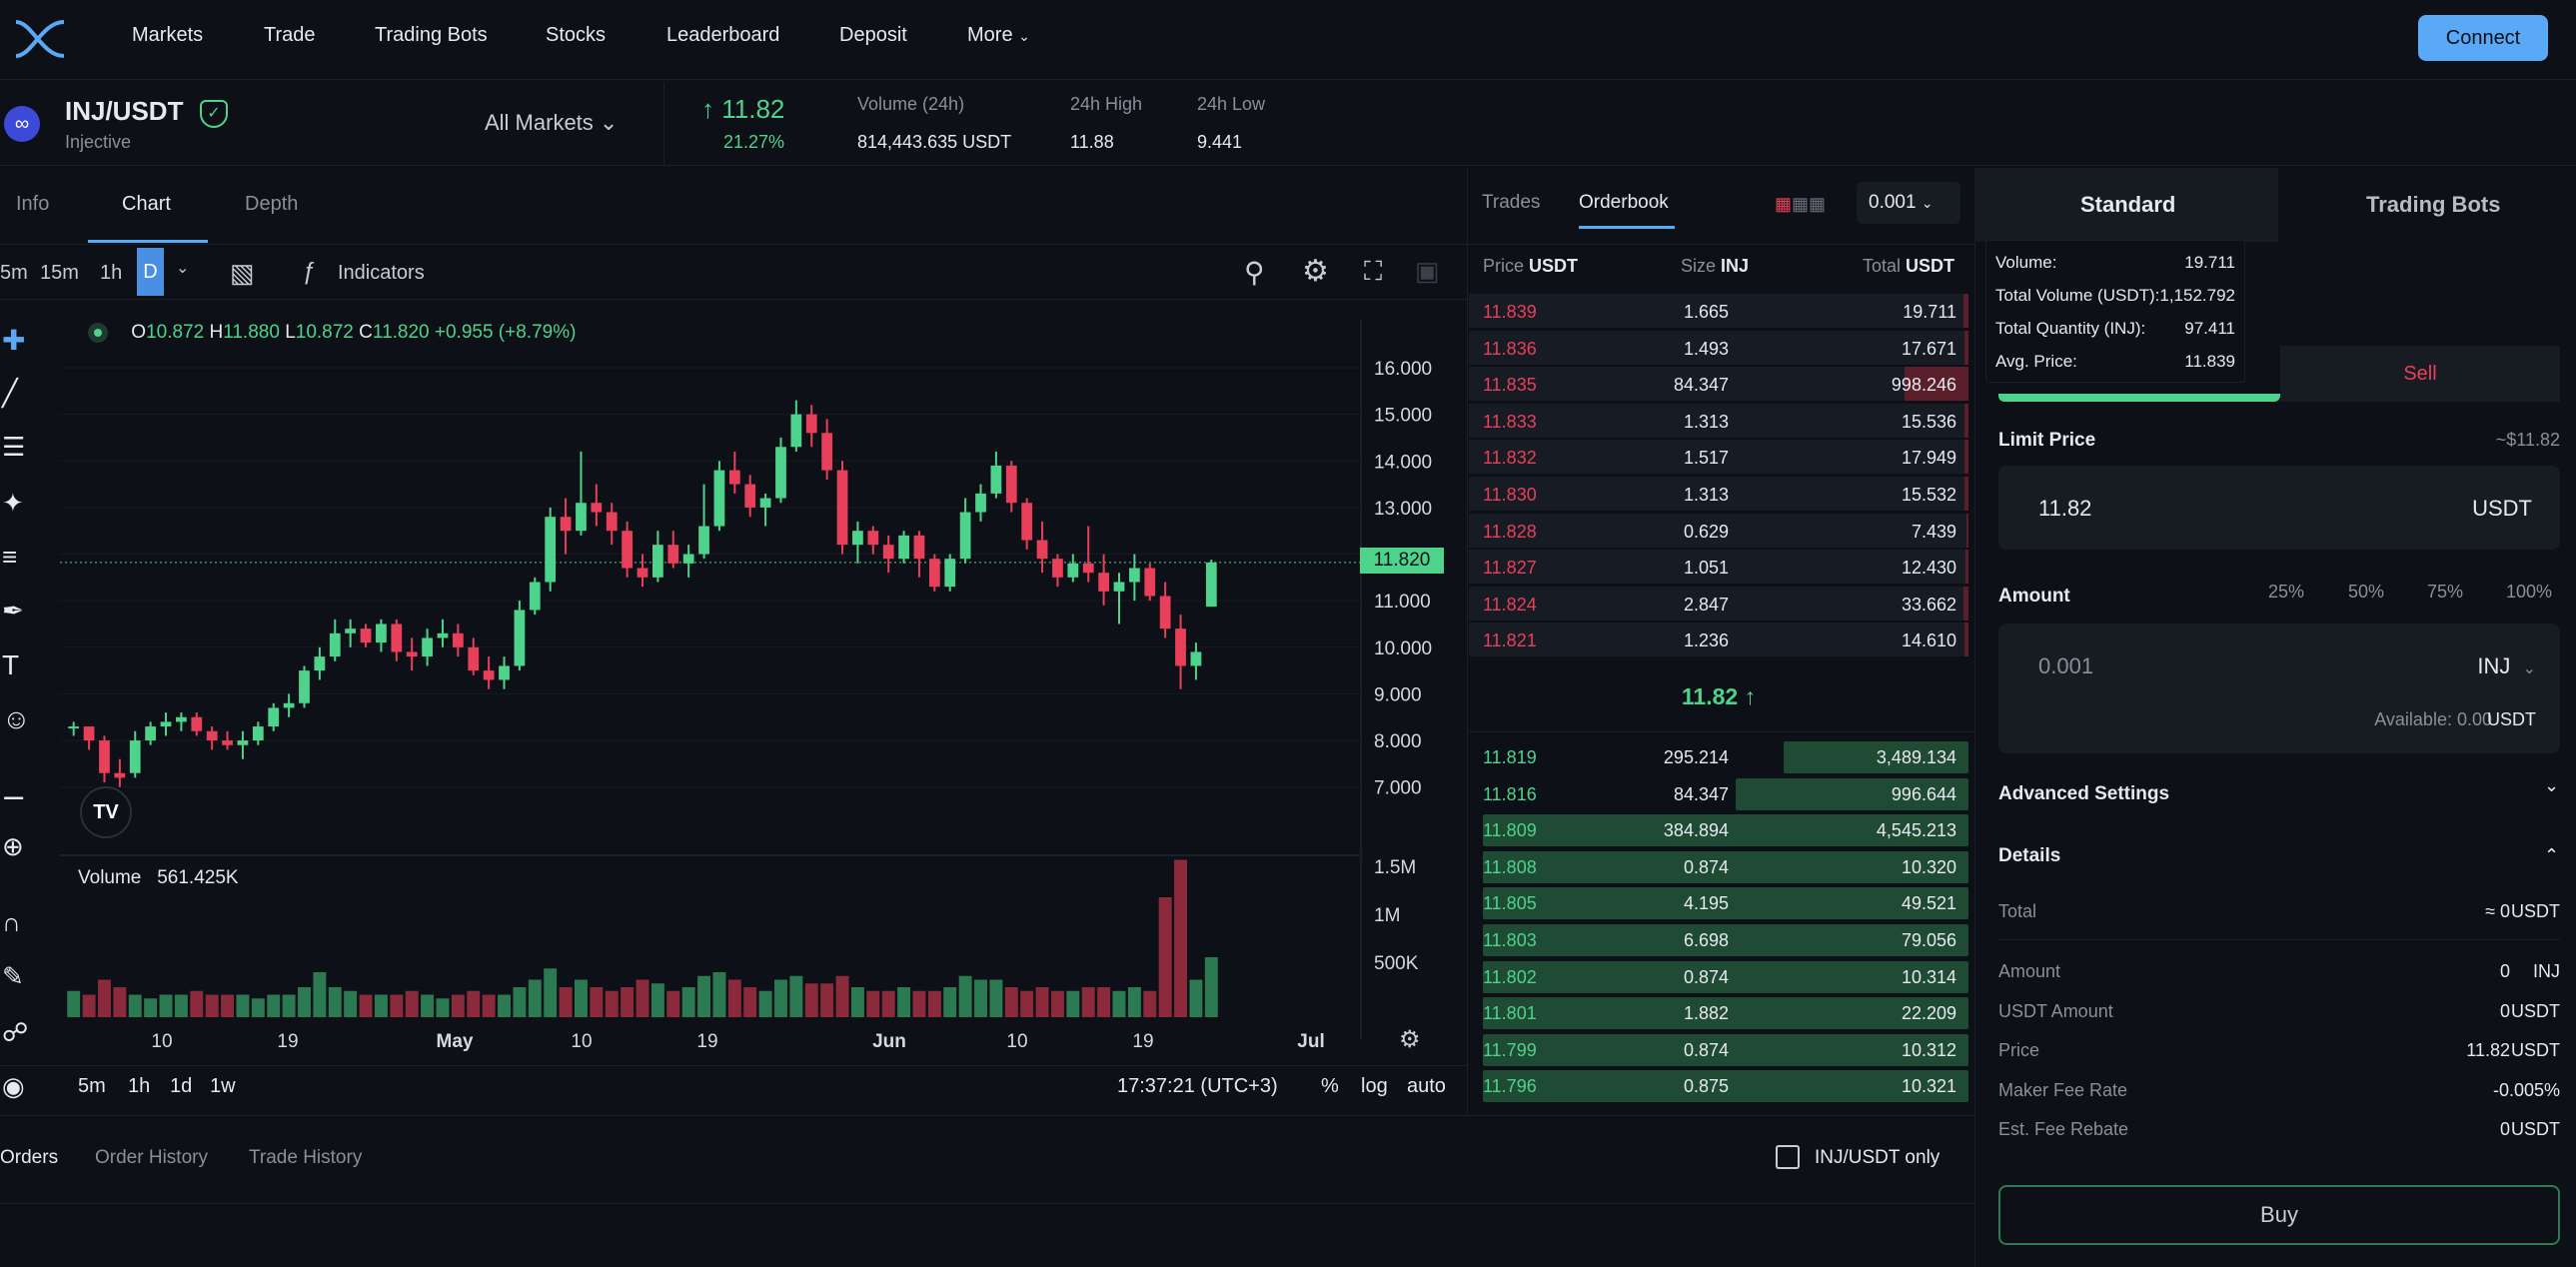 Image resolution: width=2576 pixels, height=1267 pixels. What do you see at coordinates (1718, 640) in the screenshot?
I see `ask-row: 11.821 1.236 14.610` at bounding box center [1718, 640].